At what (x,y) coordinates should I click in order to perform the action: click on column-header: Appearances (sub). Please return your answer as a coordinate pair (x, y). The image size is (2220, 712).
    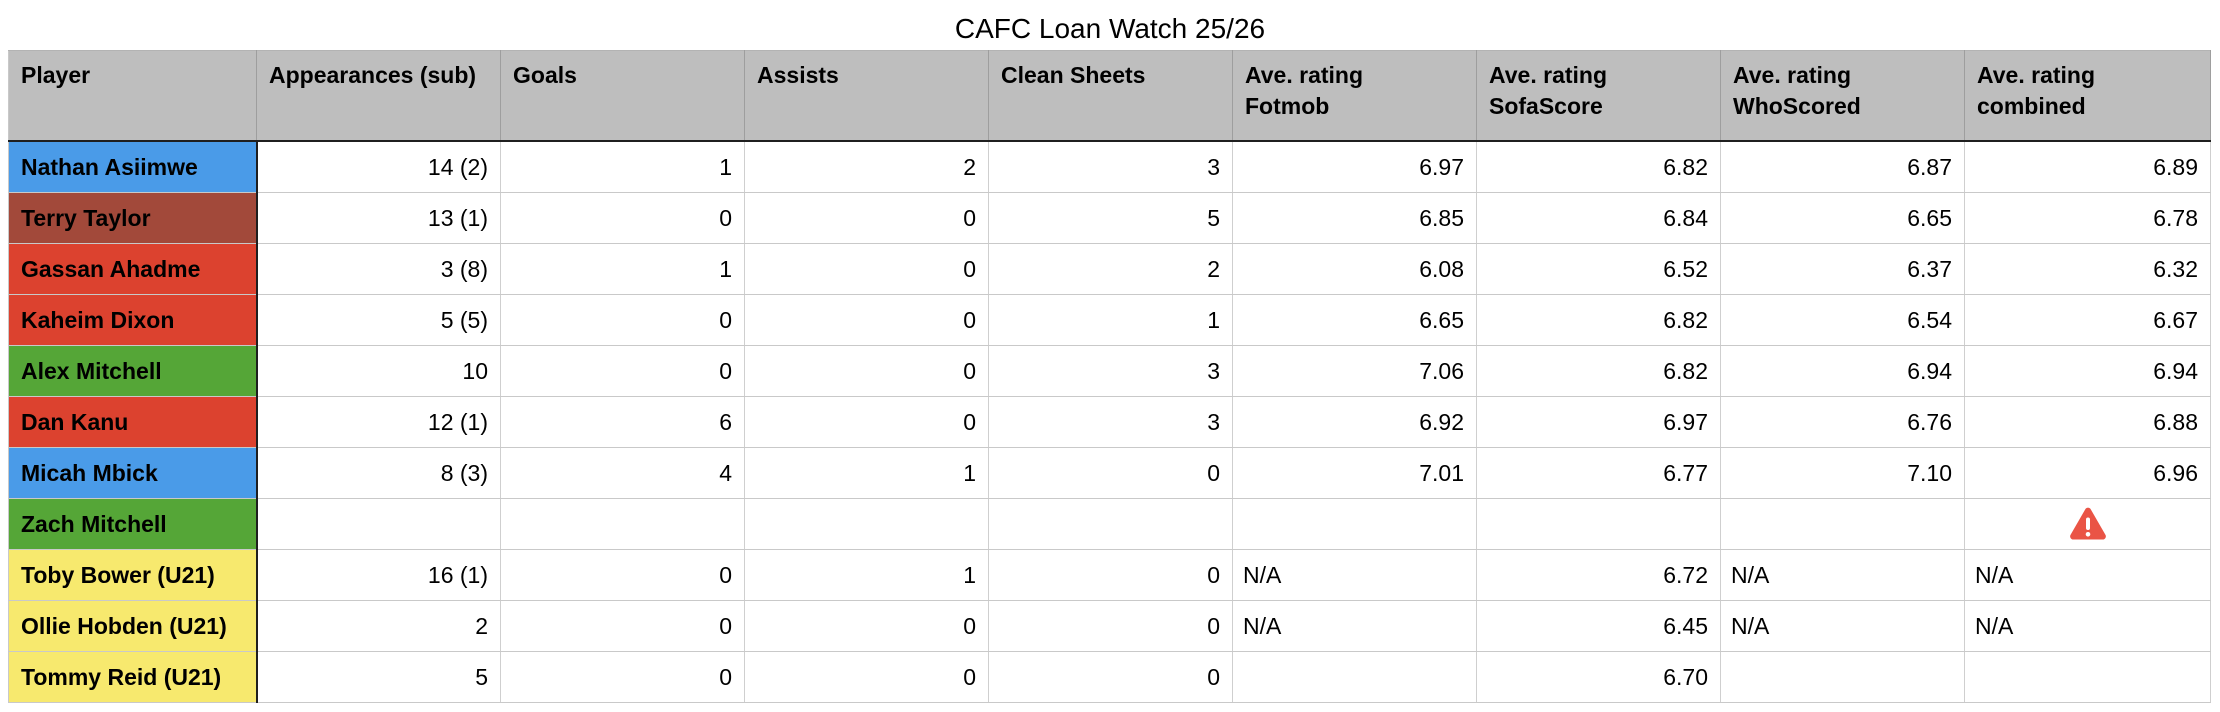
    Looking at the image, I should click on (378, 96).